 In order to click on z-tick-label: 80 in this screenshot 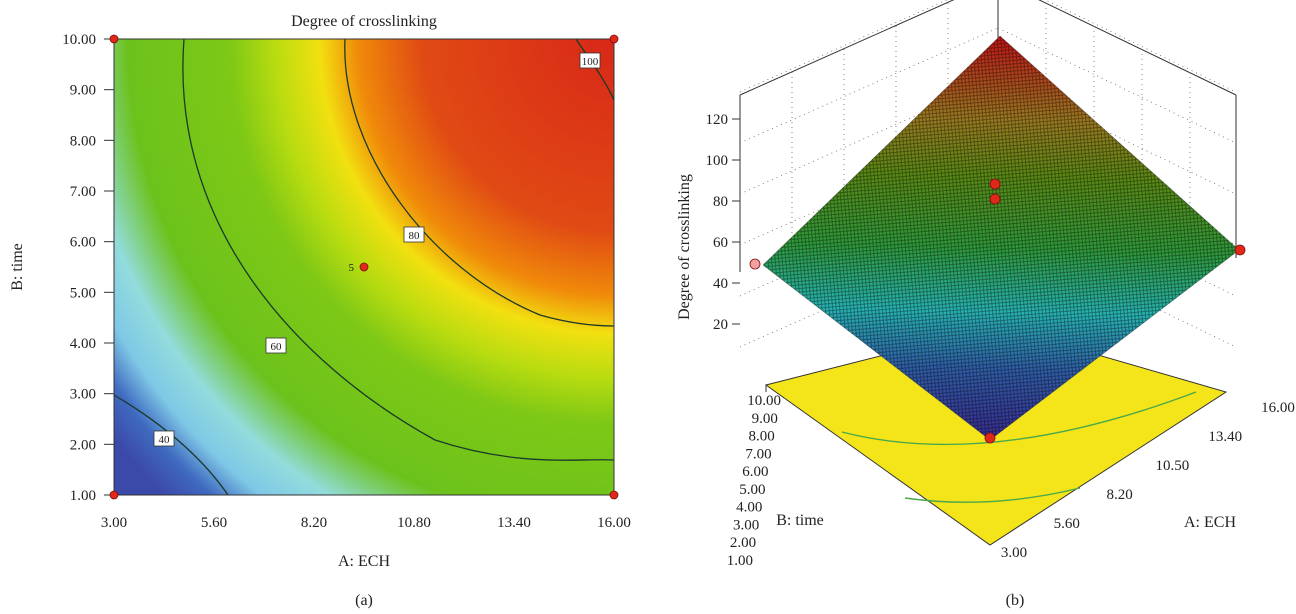, I will do `click(720, 202)`.